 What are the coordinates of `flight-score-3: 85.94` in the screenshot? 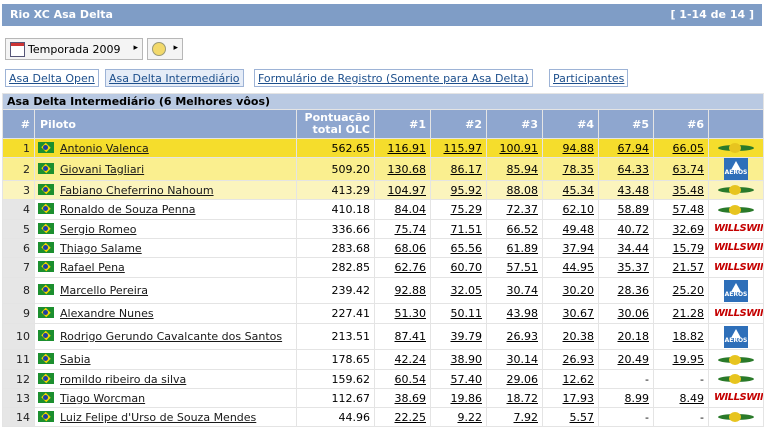 It's located at (514, 169).